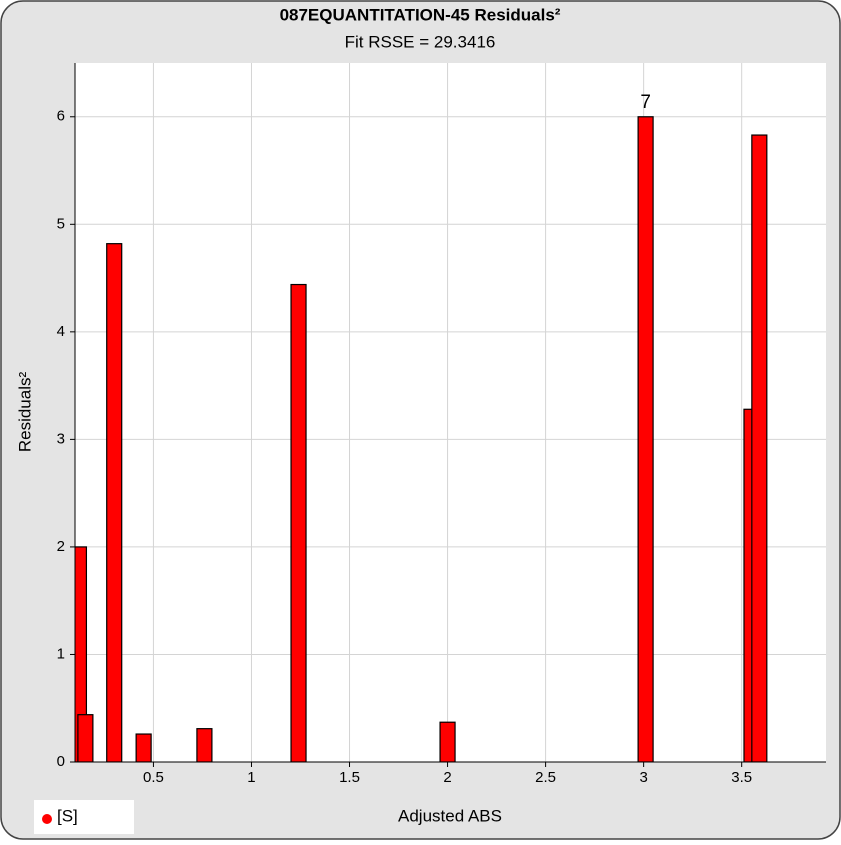 This screenshot has height=845, width=841. I want to click on point-label: 7, so click(645, 102).